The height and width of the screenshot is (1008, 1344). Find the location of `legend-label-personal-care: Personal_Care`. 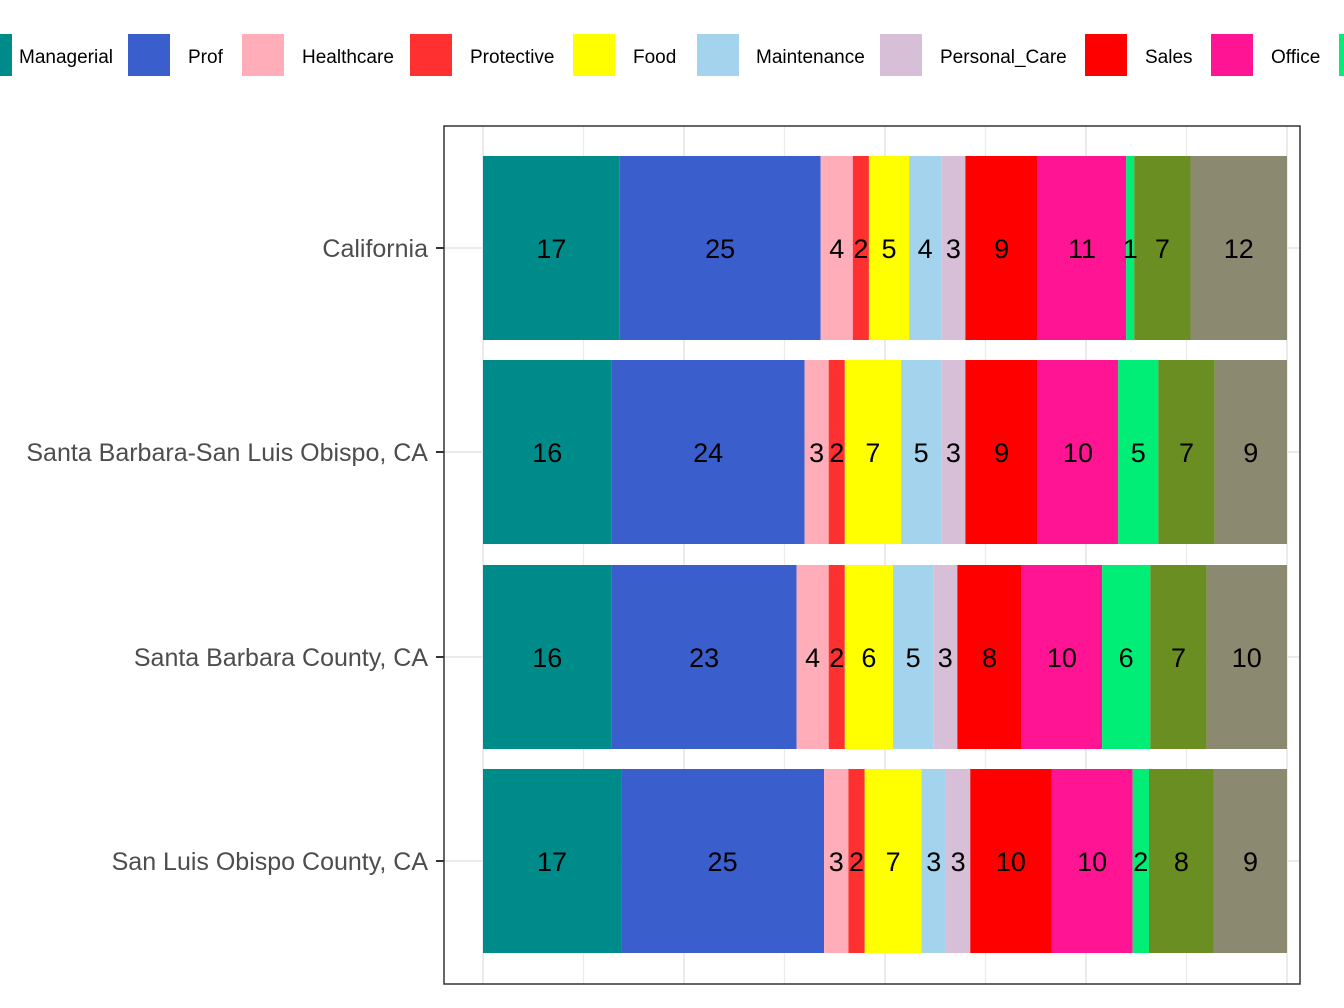

legend-label-personal-care: Personal_Care is located at coordinates (1003, 57).